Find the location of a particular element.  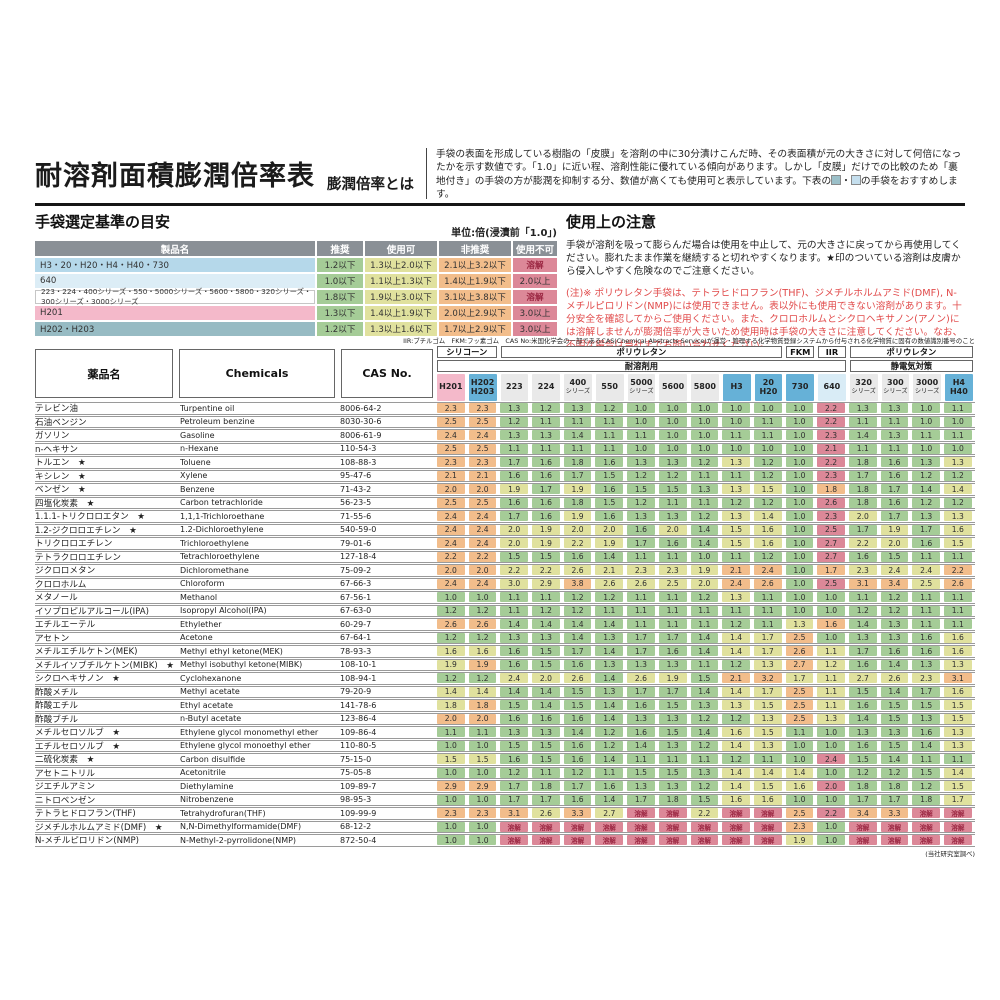

guide-criteria-cell: 3.0以上 is located at coordinates (535, 329).